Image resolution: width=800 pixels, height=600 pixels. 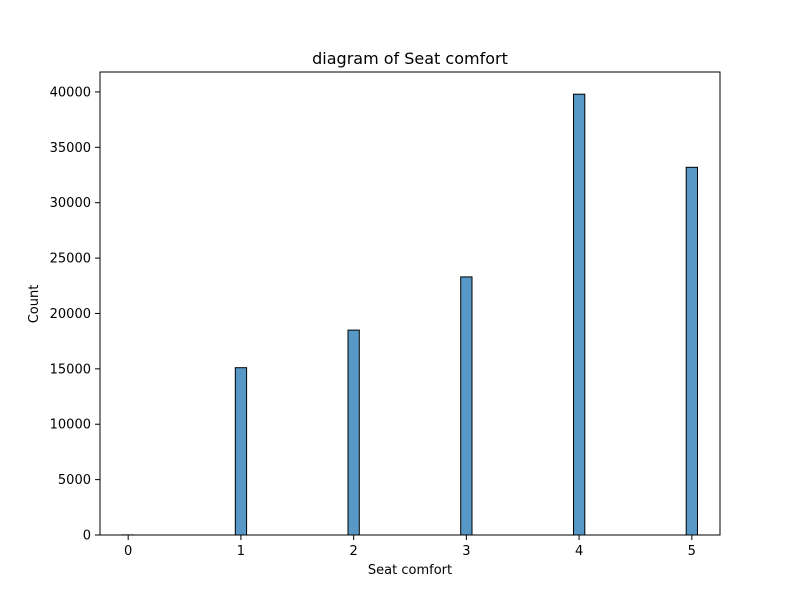 I want to click on y-axis-label: Count, so click(x=34, y=304).